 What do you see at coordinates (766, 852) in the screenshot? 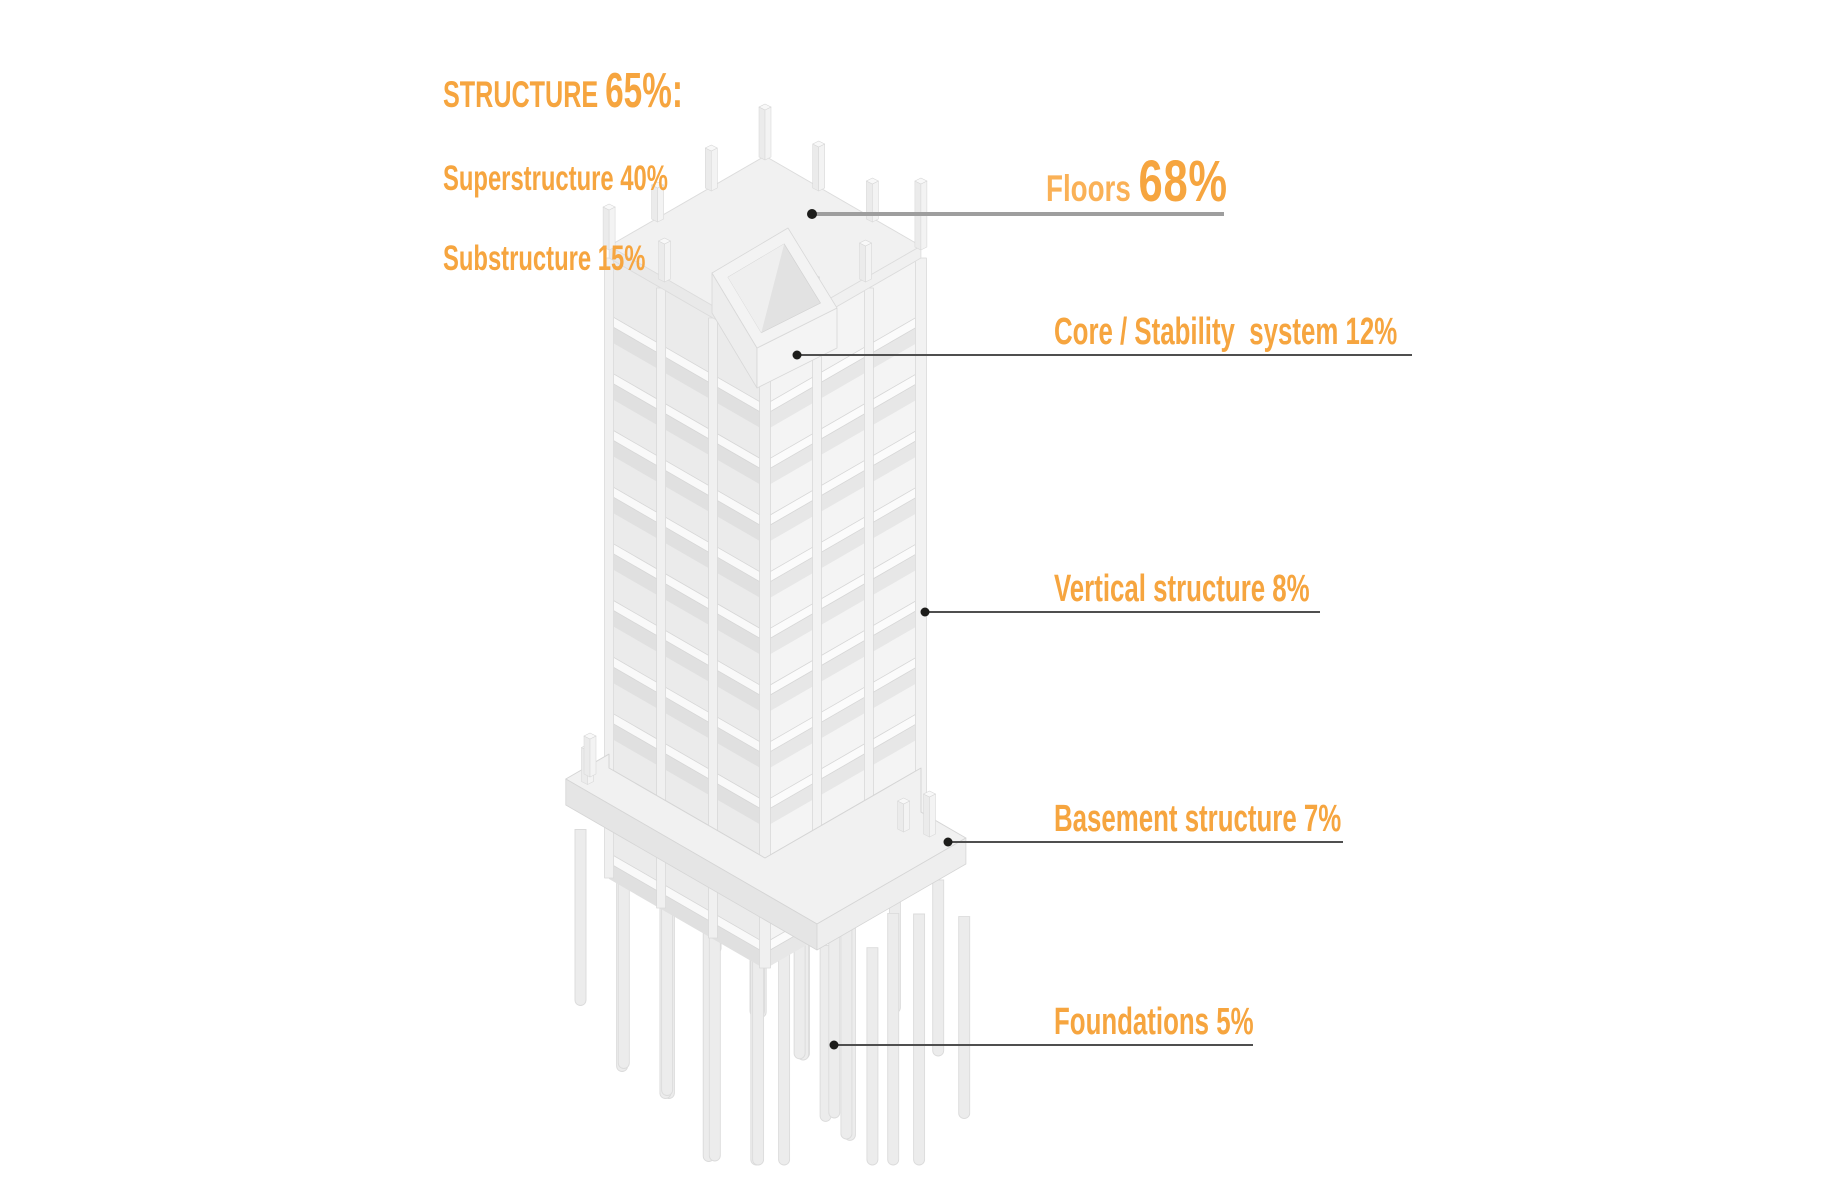
I see `podium-slab` at bounding box center [766, 852].